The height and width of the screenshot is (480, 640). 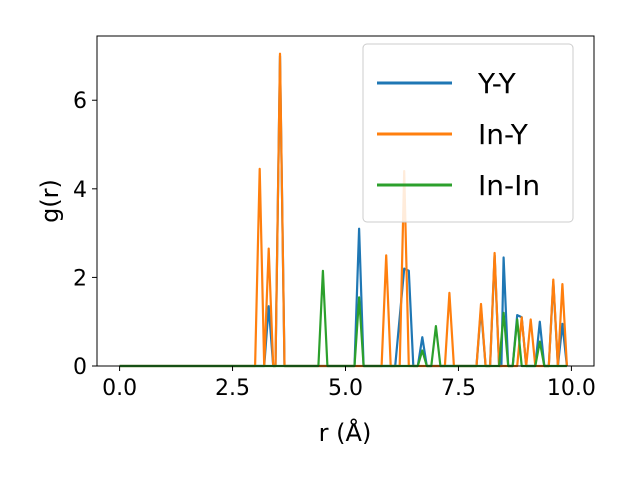 I want to click on legend: Y-Y In-Y In-In, so click(x=468, y=133).